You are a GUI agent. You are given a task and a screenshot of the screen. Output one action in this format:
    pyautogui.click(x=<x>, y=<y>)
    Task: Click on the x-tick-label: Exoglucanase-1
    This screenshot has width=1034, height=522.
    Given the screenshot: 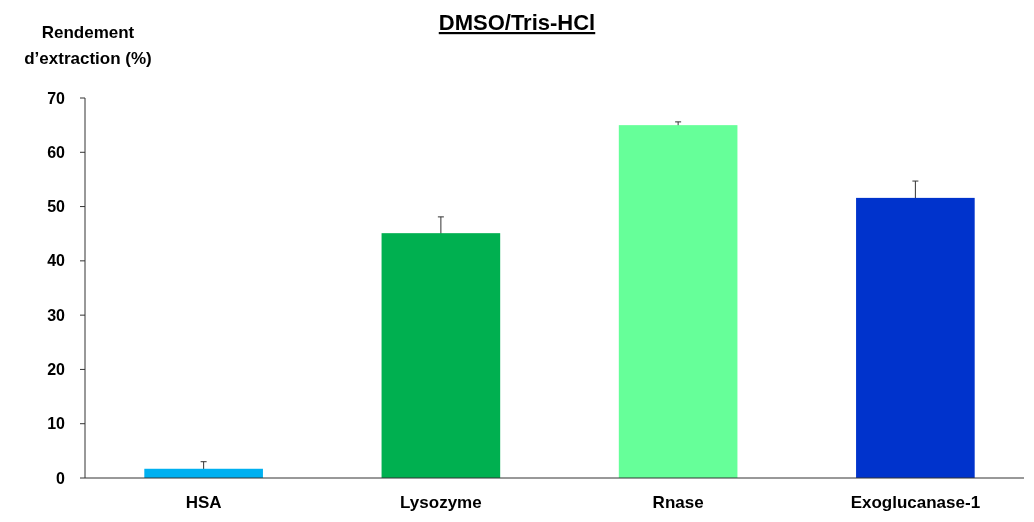 What is the action you would take?
    pyautogui.click(x=915, y=502)
    